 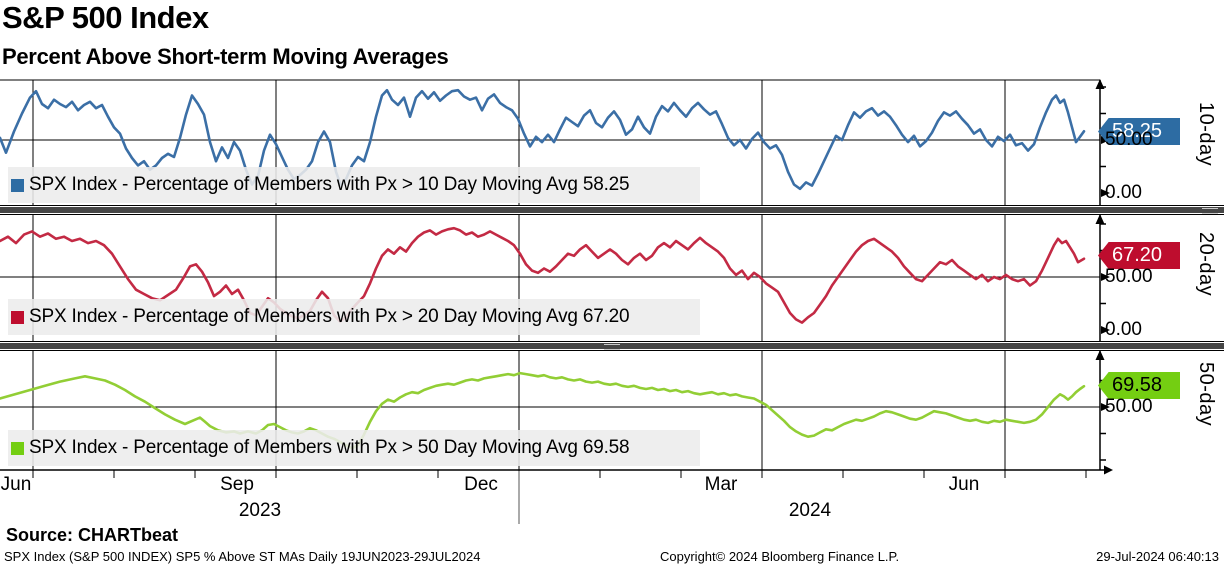 I want to click on panel-axis-label-20day: 20-day, so click(x=1206, y=264).